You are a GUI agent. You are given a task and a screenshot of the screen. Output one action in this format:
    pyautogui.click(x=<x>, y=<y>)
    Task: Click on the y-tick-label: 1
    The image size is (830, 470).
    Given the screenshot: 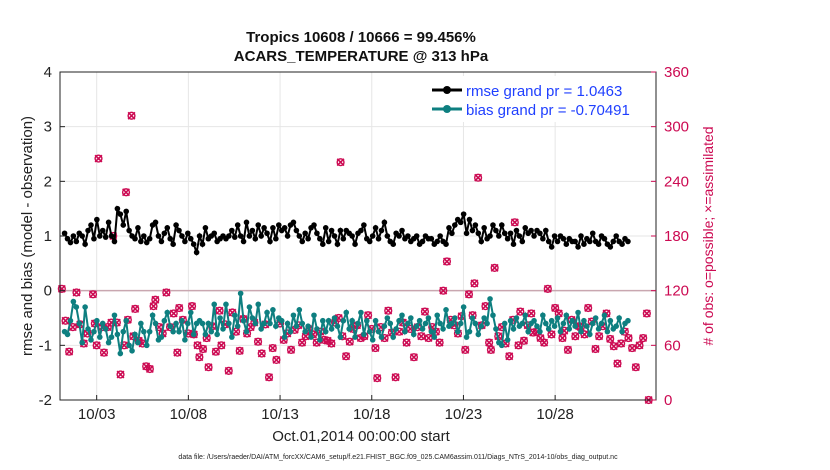 What is the action you would take?
    pyautogui.click(x=48, y=236)
    